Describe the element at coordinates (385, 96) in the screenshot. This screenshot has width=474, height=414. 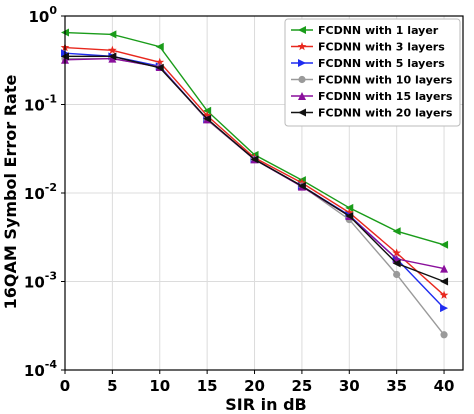
I see `legend-label: FCDNN with 15 layers` at that location.